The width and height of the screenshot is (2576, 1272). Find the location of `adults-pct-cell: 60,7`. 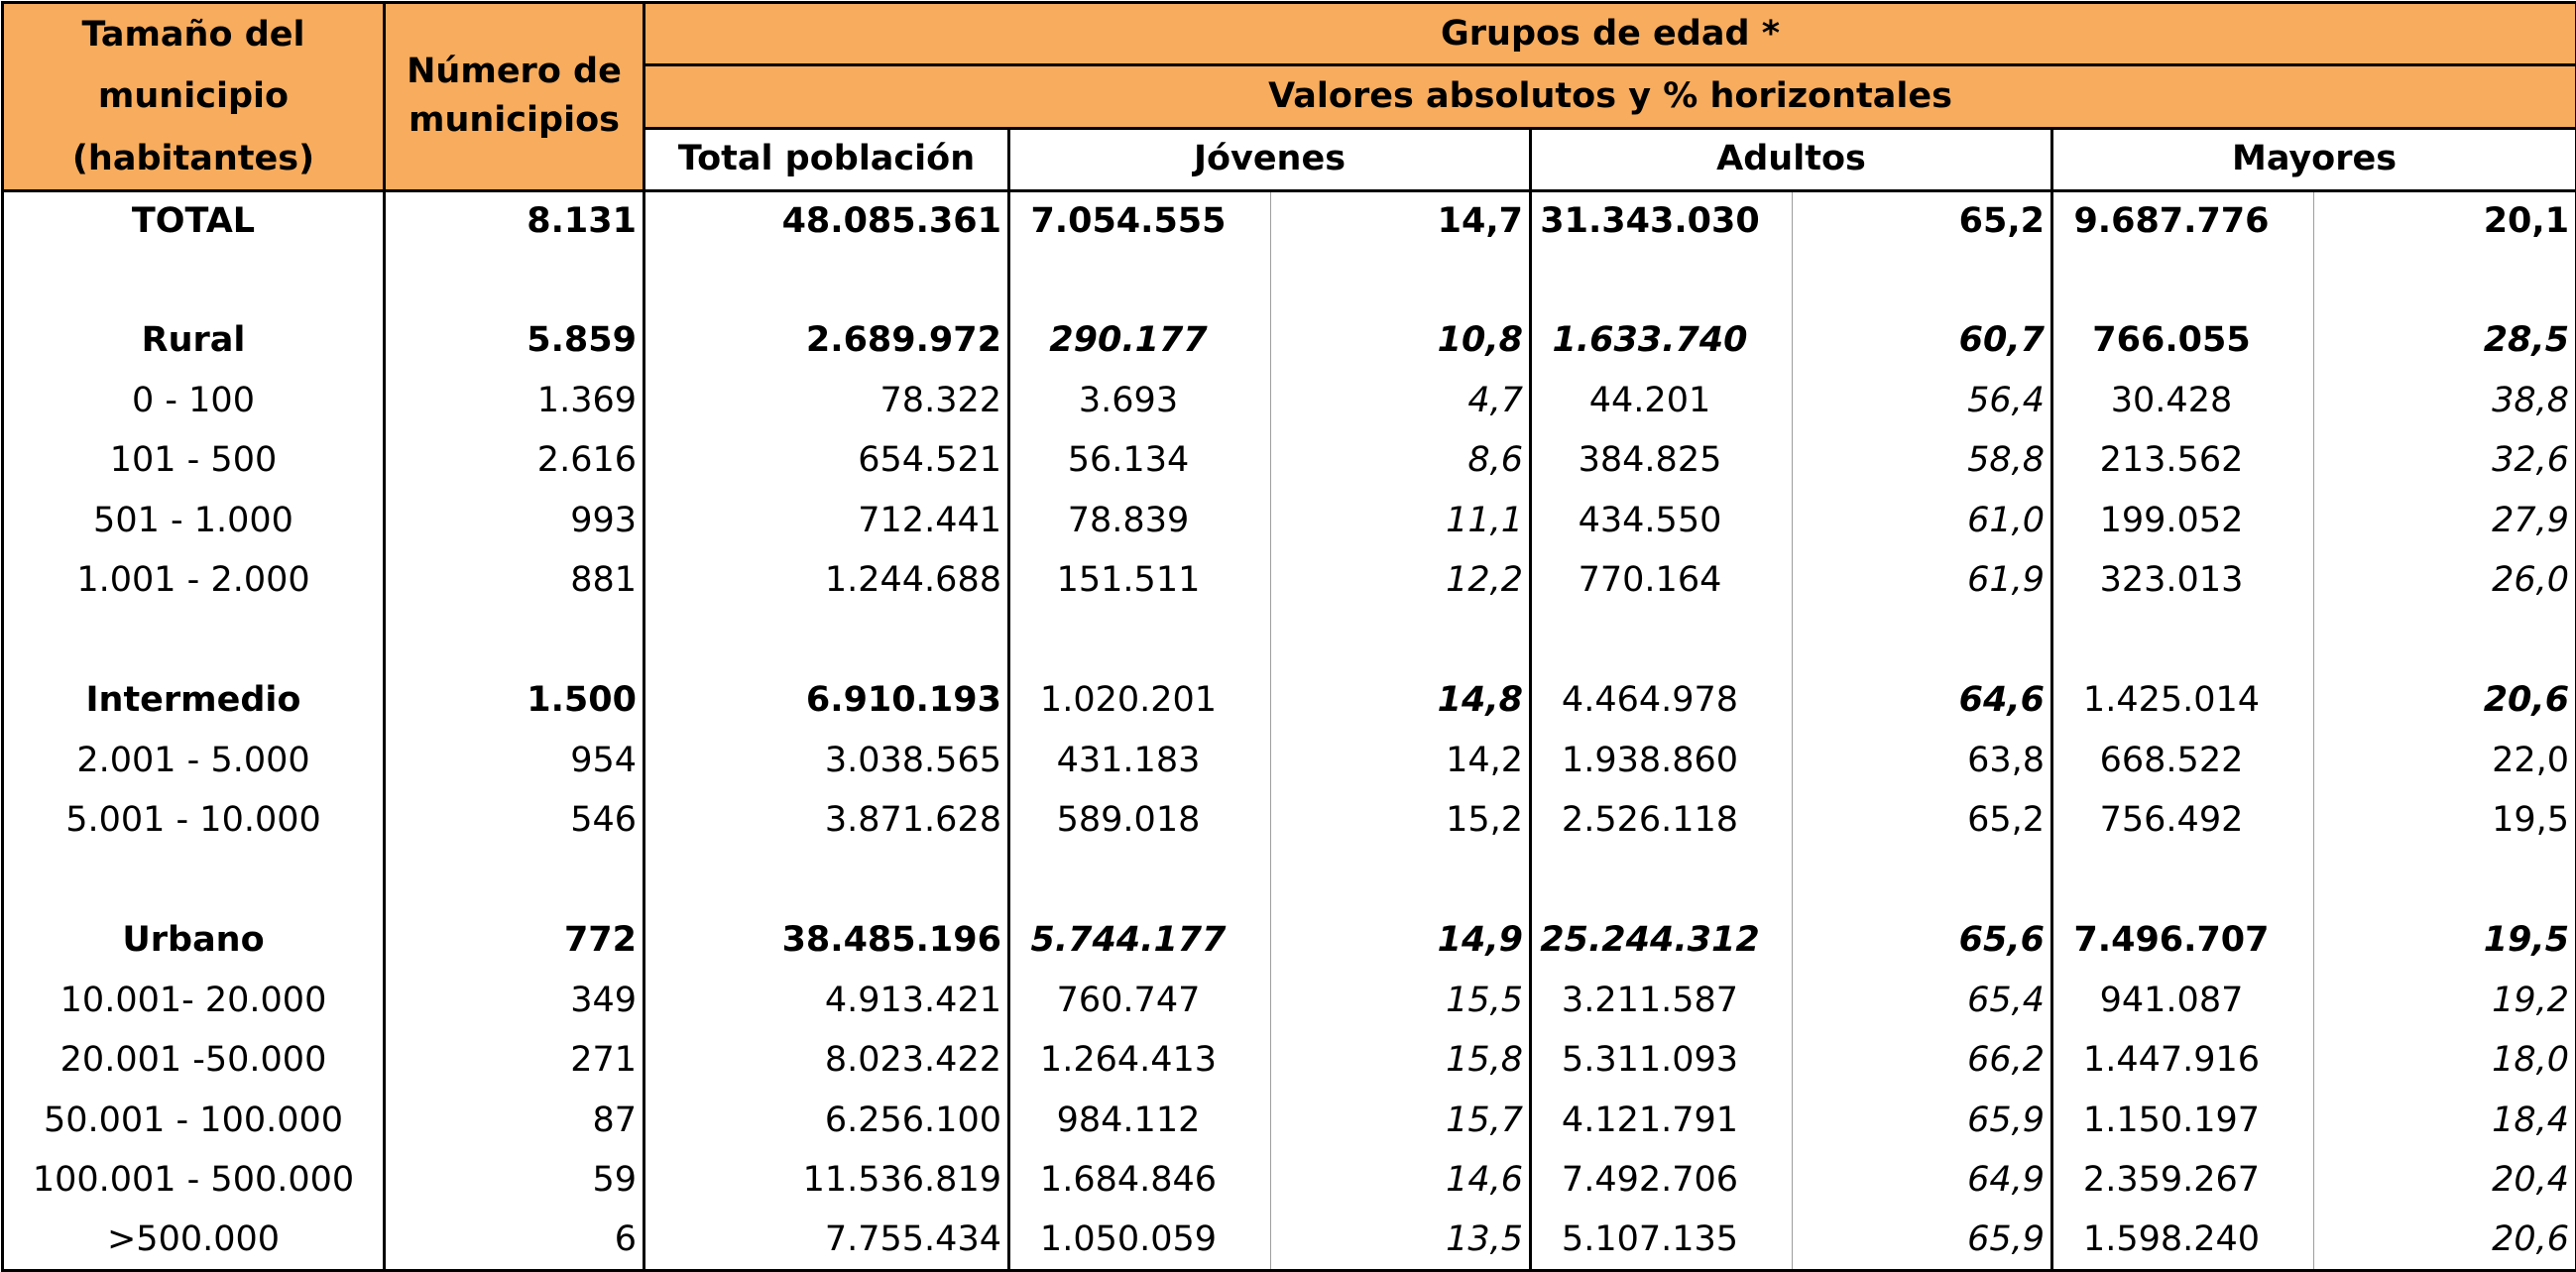

adults-pct-cell: 60,7 is located at coordinates (1922, 340).